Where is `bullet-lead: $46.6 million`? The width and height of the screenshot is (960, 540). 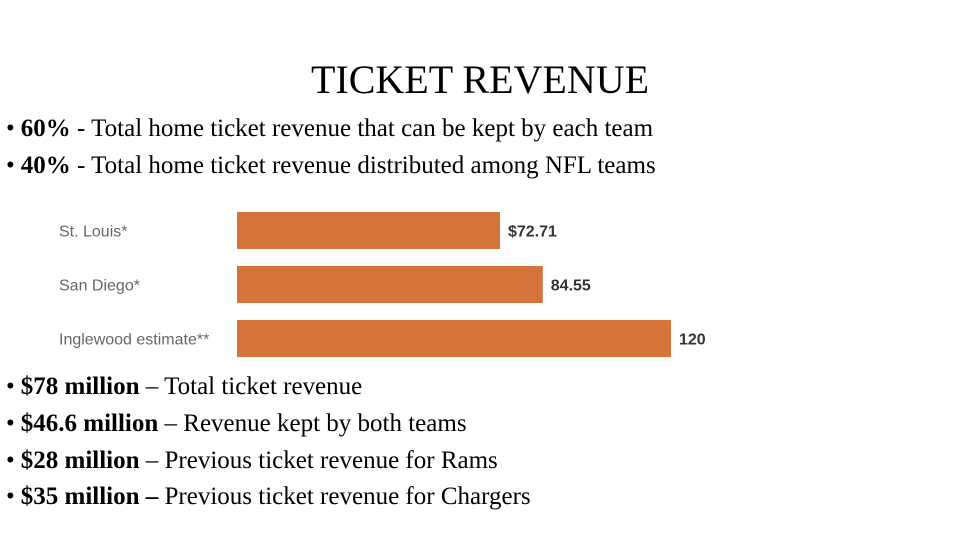
bullet-lead: $46.6 million is located at coordinates (89, 423).